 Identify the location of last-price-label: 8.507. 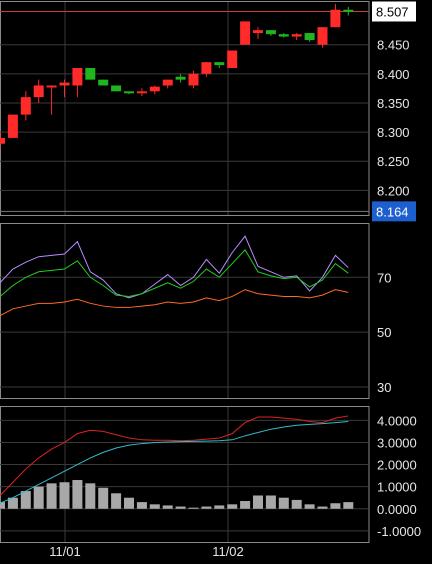
(392, 11).